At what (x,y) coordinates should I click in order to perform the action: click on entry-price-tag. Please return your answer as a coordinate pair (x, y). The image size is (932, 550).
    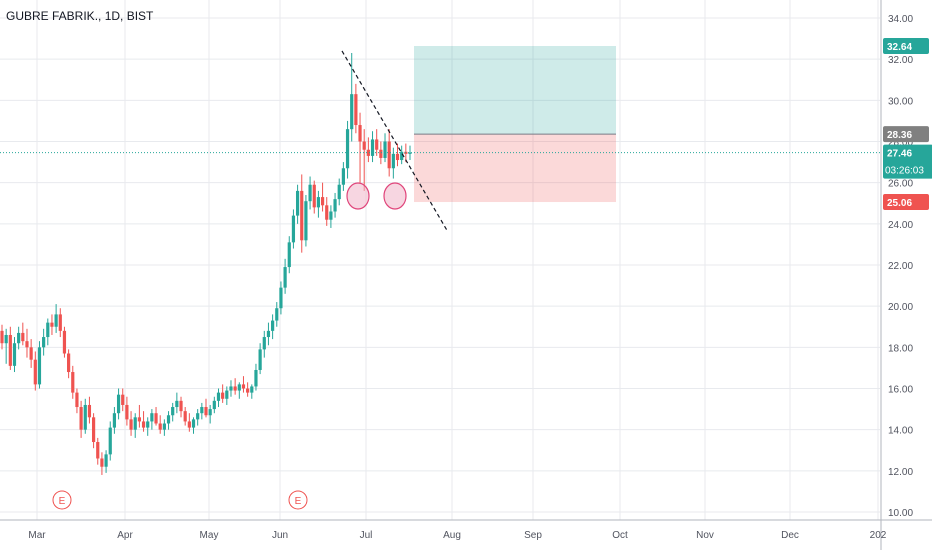
    Looking at the image, I should click on (906, 134).